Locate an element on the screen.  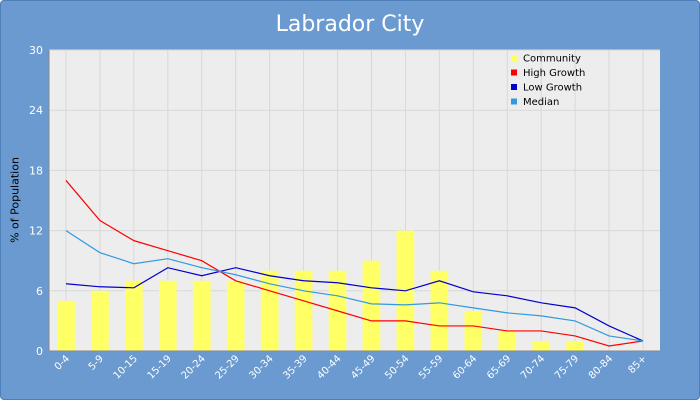
y-tick-label: 18 is located at coordinates (36, 170).